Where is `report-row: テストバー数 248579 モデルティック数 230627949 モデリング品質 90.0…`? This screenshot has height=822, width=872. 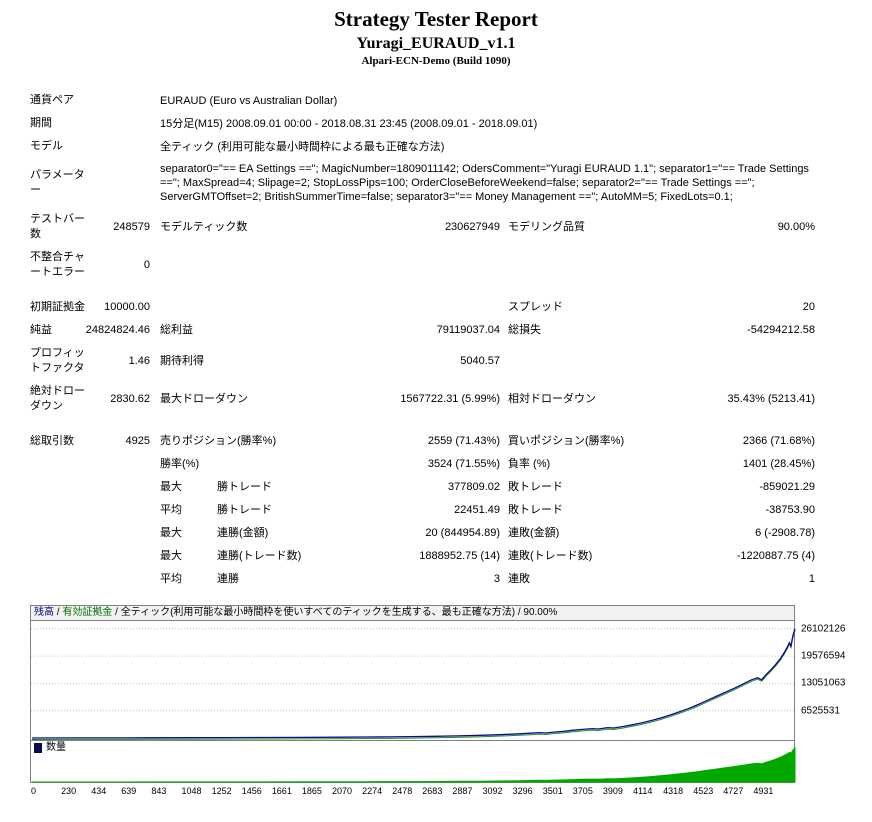
report-row: テストバー数 248579 モデルティック数 230627949 モデリング品質 90.0… is located at coordinates (437, 227).